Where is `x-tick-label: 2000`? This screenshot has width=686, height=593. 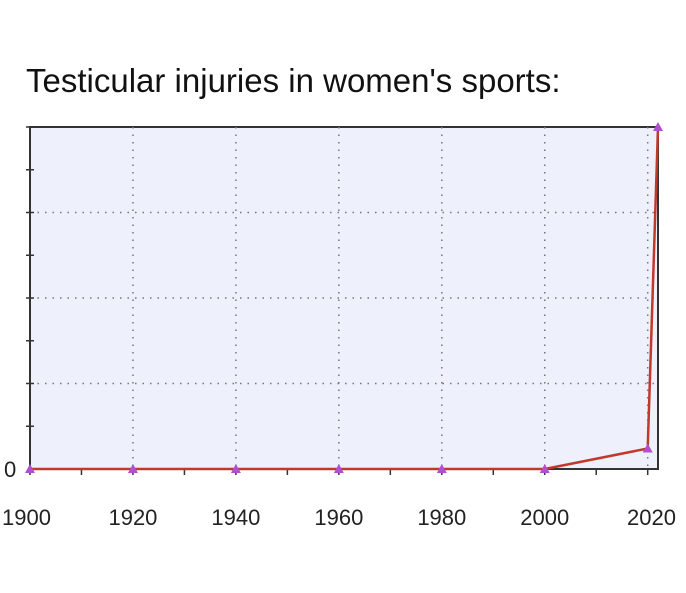
x-tick-label: 2000 is located at coordinates (544, 517).